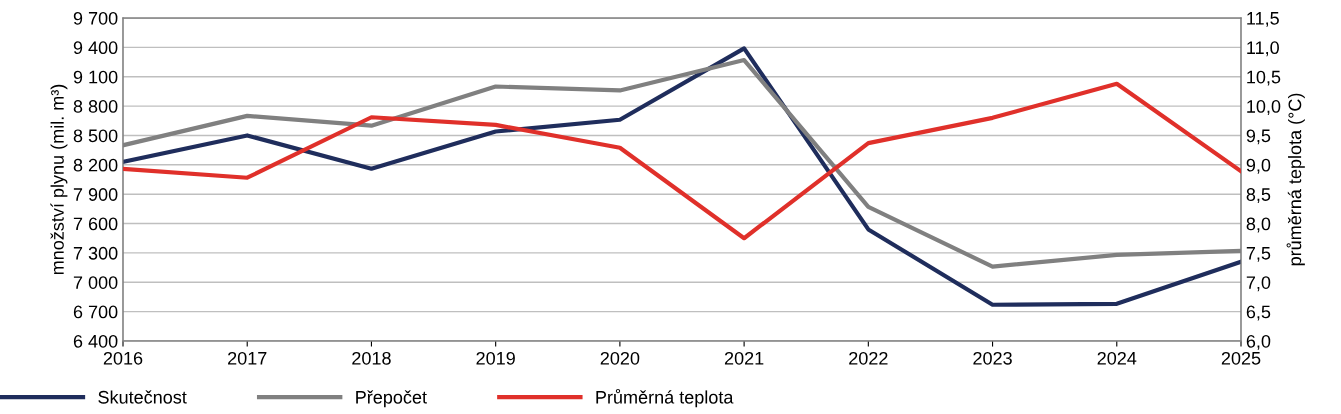  Describe the element at coordinates (95, 18) in the screenshot. I see `y-tick-label: 9 700` at that location.